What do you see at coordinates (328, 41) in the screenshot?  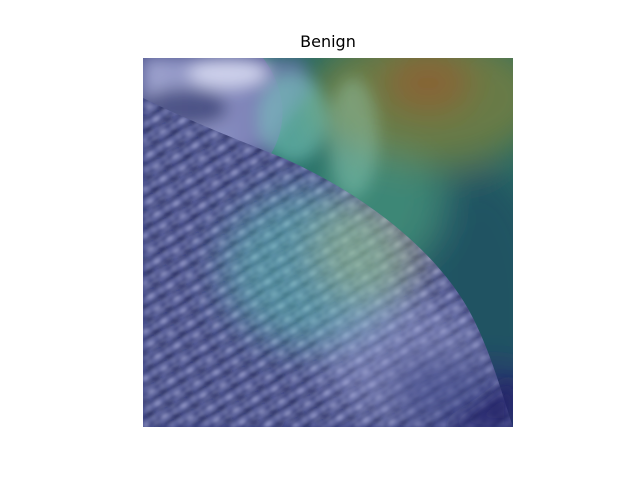 I see `plot-title: Benign` at bounding box center [328, 41].